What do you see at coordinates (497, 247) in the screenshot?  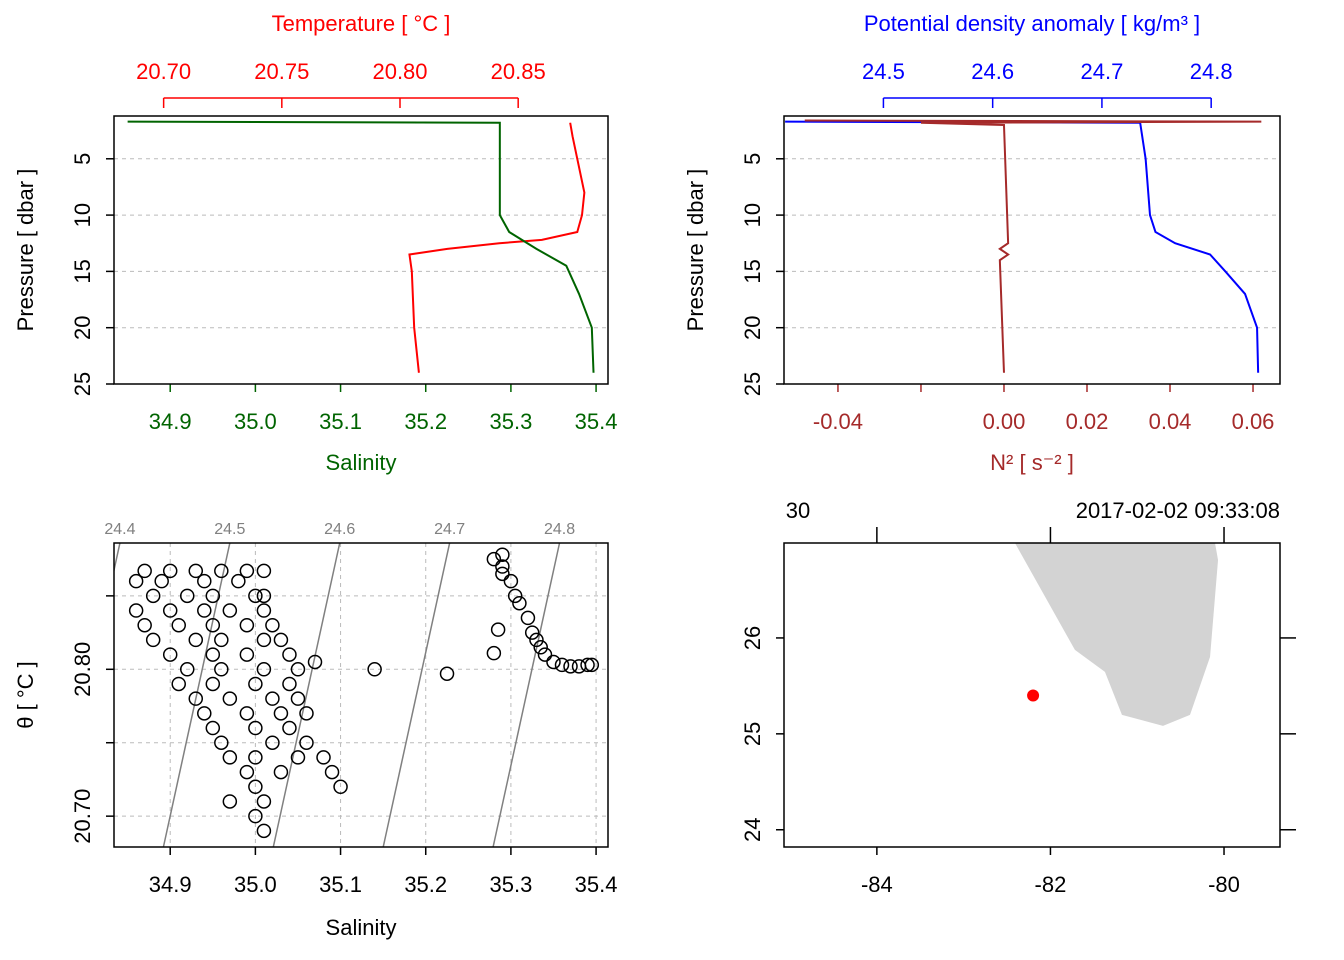 I see `profile-line` at bounding box center [497, 247].